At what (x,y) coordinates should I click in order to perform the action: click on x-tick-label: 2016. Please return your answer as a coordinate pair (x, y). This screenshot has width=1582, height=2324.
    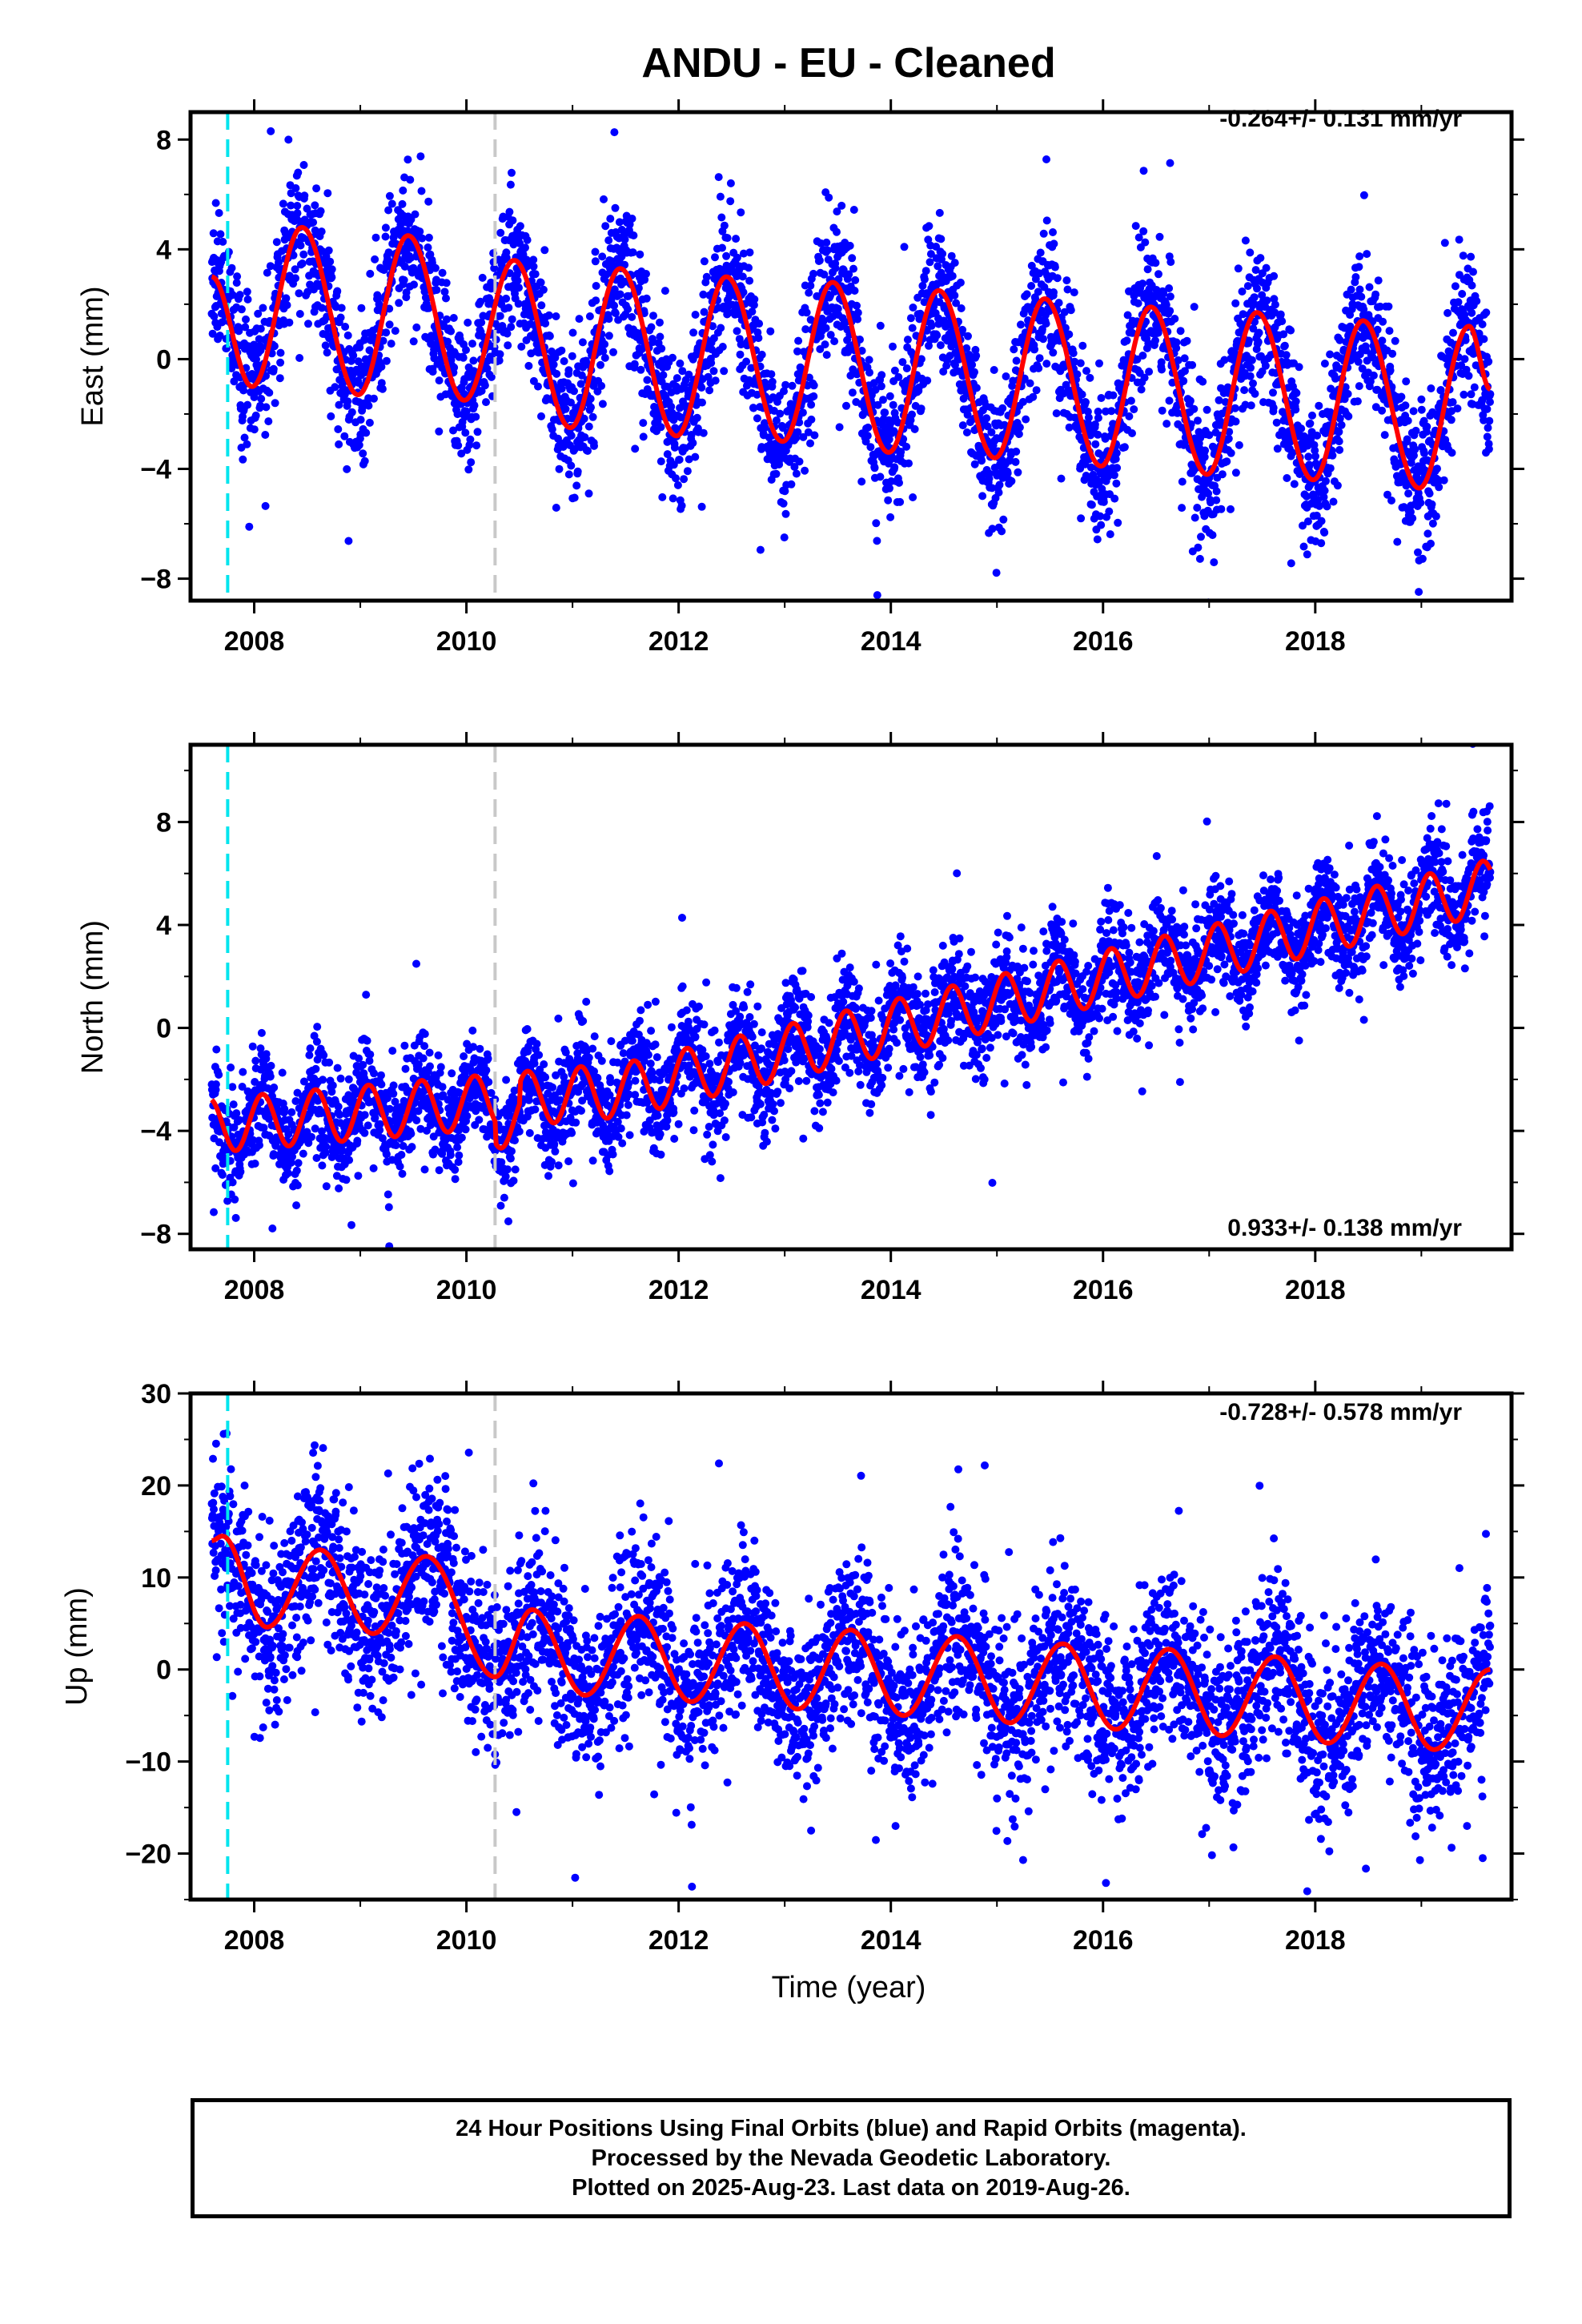
    Looking at the image, I should click on (1103, 641).